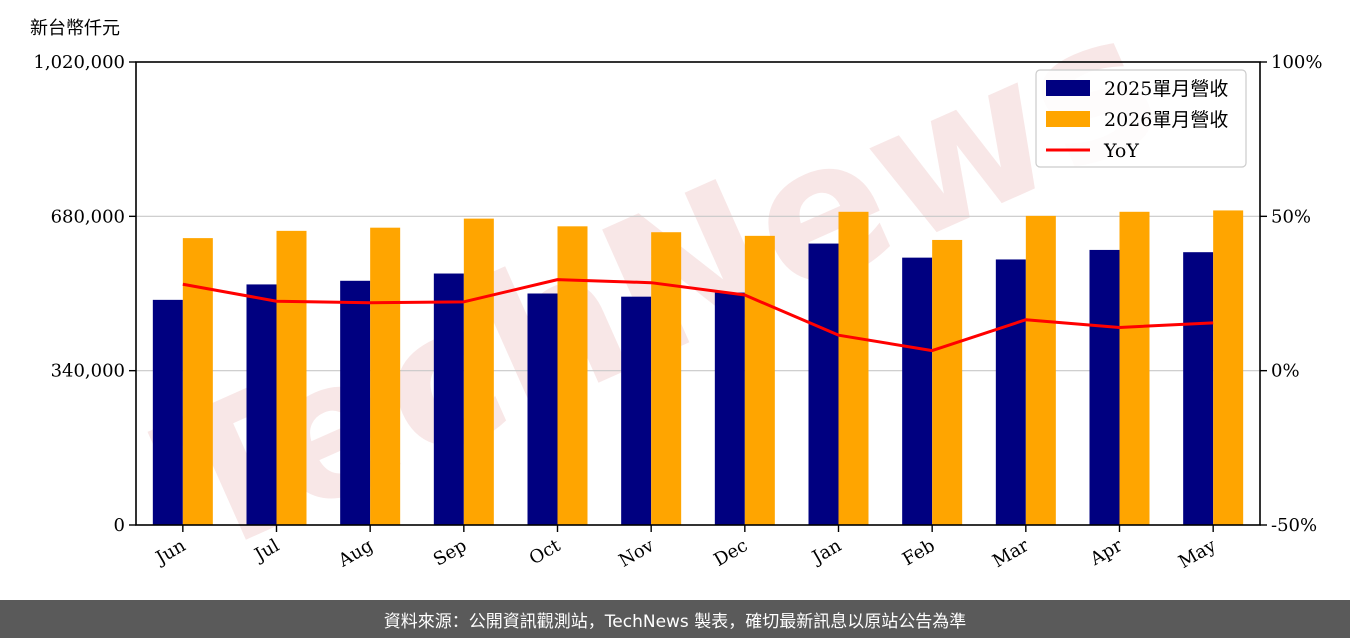 This screenshot has width=1350, height=638. I want to click on bar-series2-dec, so click(759, 380).